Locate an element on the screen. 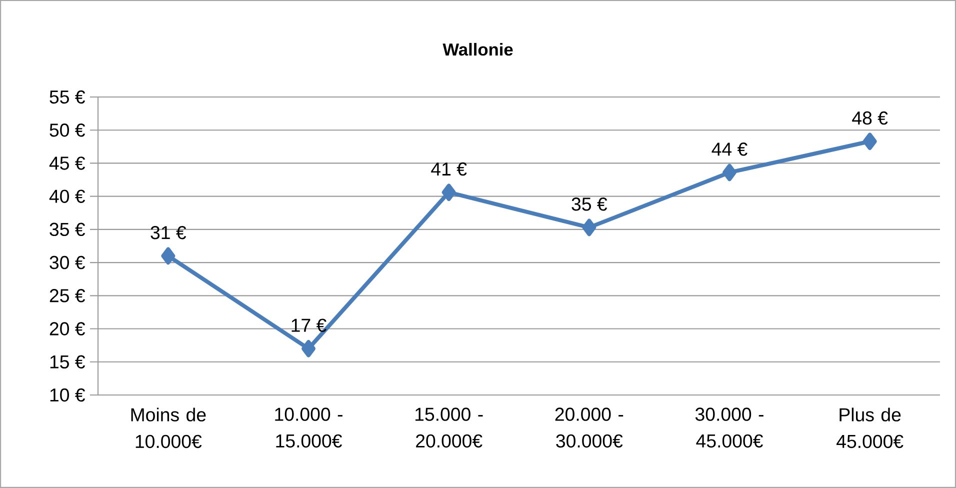 Image resolution: width=956 pixels, height=488 pixels. y-tick-label: 45 € is located at coordinates (67, 163).